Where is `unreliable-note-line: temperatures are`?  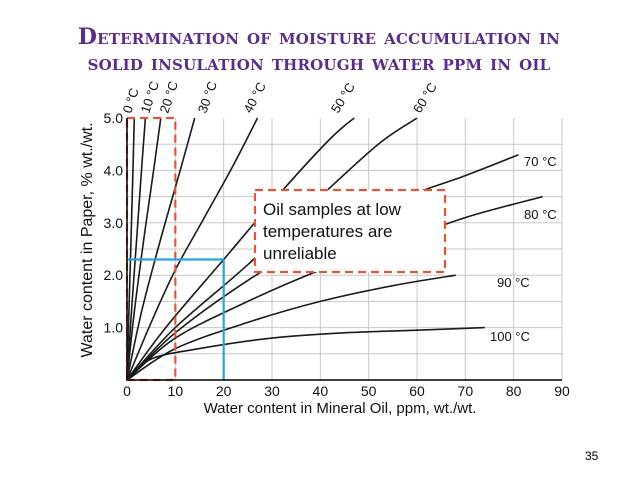 unreliable-note-line: temperatures are is located at coordinates (327, 231).